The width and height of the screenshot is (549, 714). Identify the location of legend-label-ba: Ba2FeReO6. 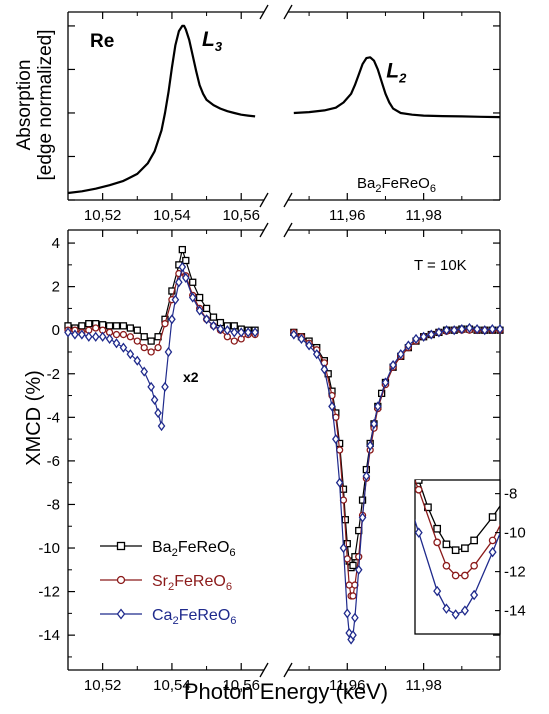
(194, 549).